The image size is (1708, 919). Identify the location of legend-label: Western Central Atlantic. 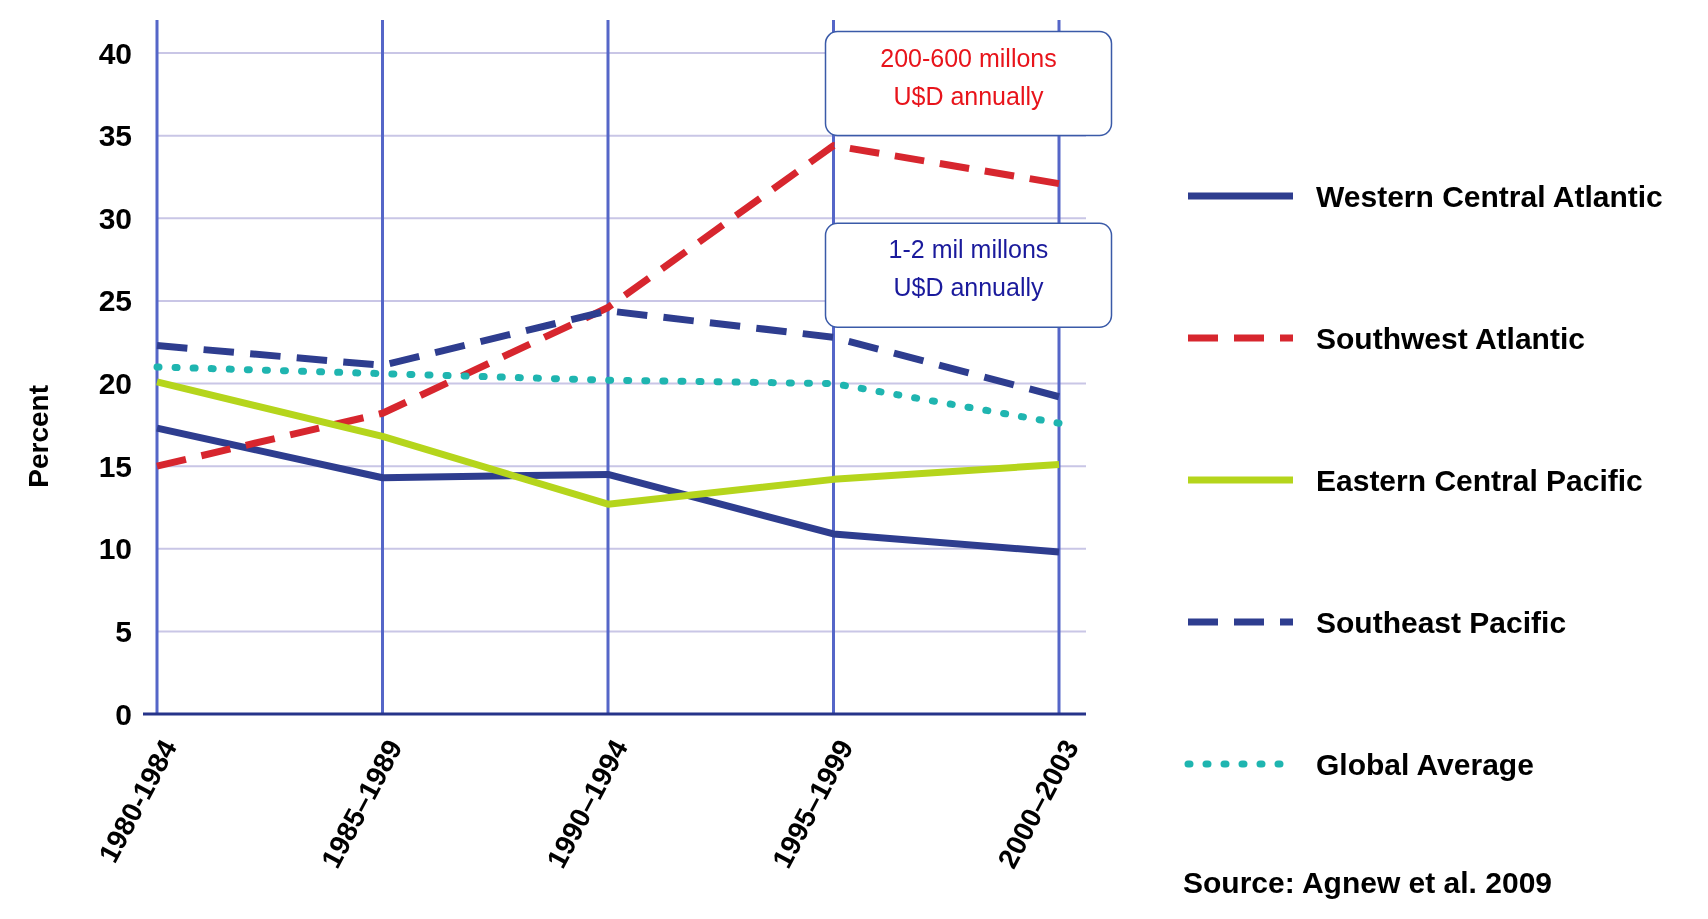
(1489, 196).